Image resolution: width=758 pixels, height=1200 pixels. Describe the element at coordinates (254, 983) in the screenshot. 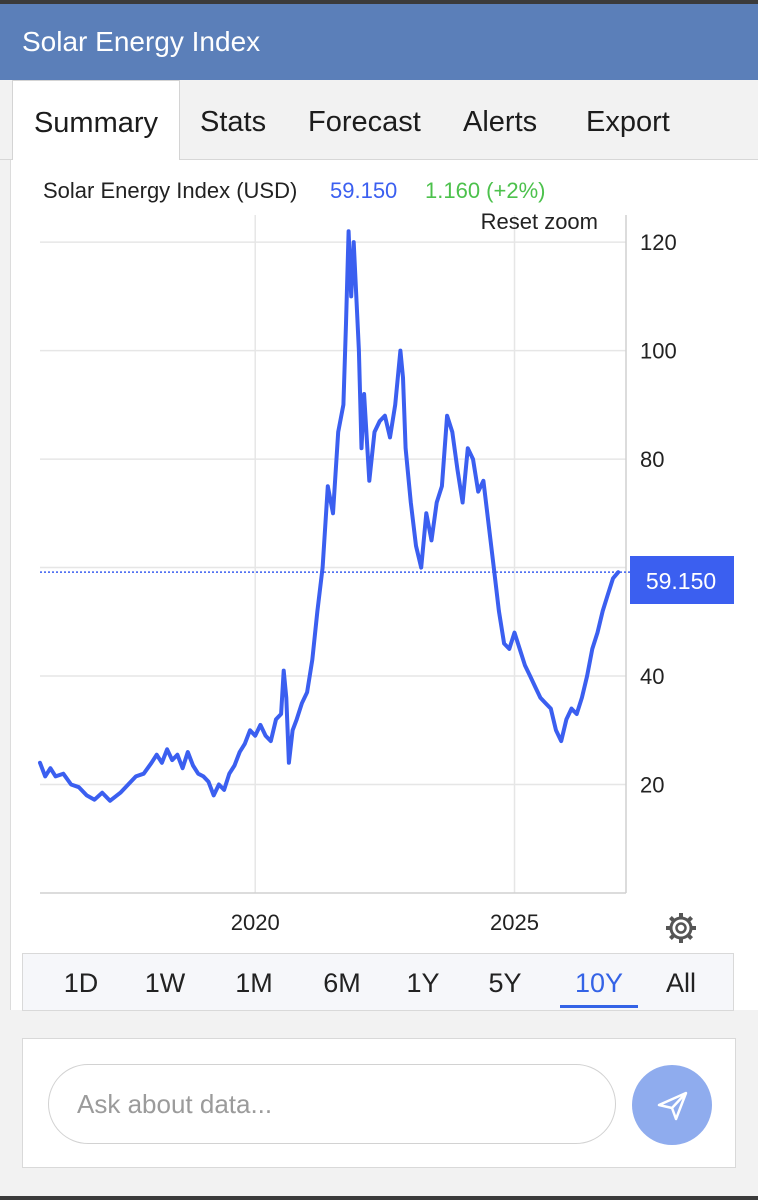

I see `range-1m: 1M` at that location.